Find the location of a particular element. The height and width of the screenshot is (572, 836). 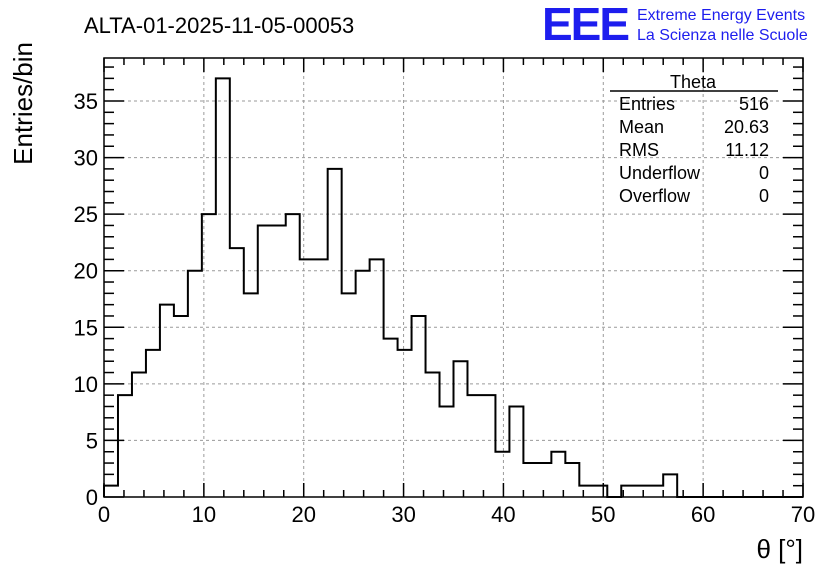

stats-row-label: RMS is located at coordinates (639, 150).